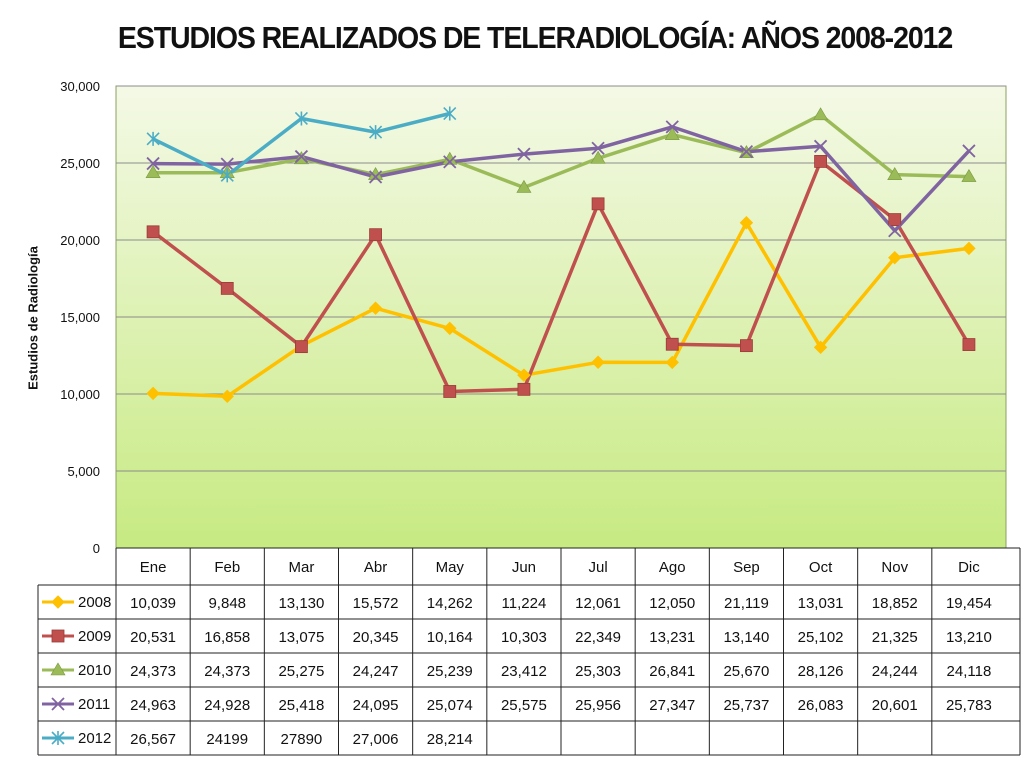 Image resolution: width=1024 pixels, height=768 pixels. What do you see at coordinates (153, 603) in the screenshot?
I see `table-cell: 10,039` at bounding box center [153, 603].